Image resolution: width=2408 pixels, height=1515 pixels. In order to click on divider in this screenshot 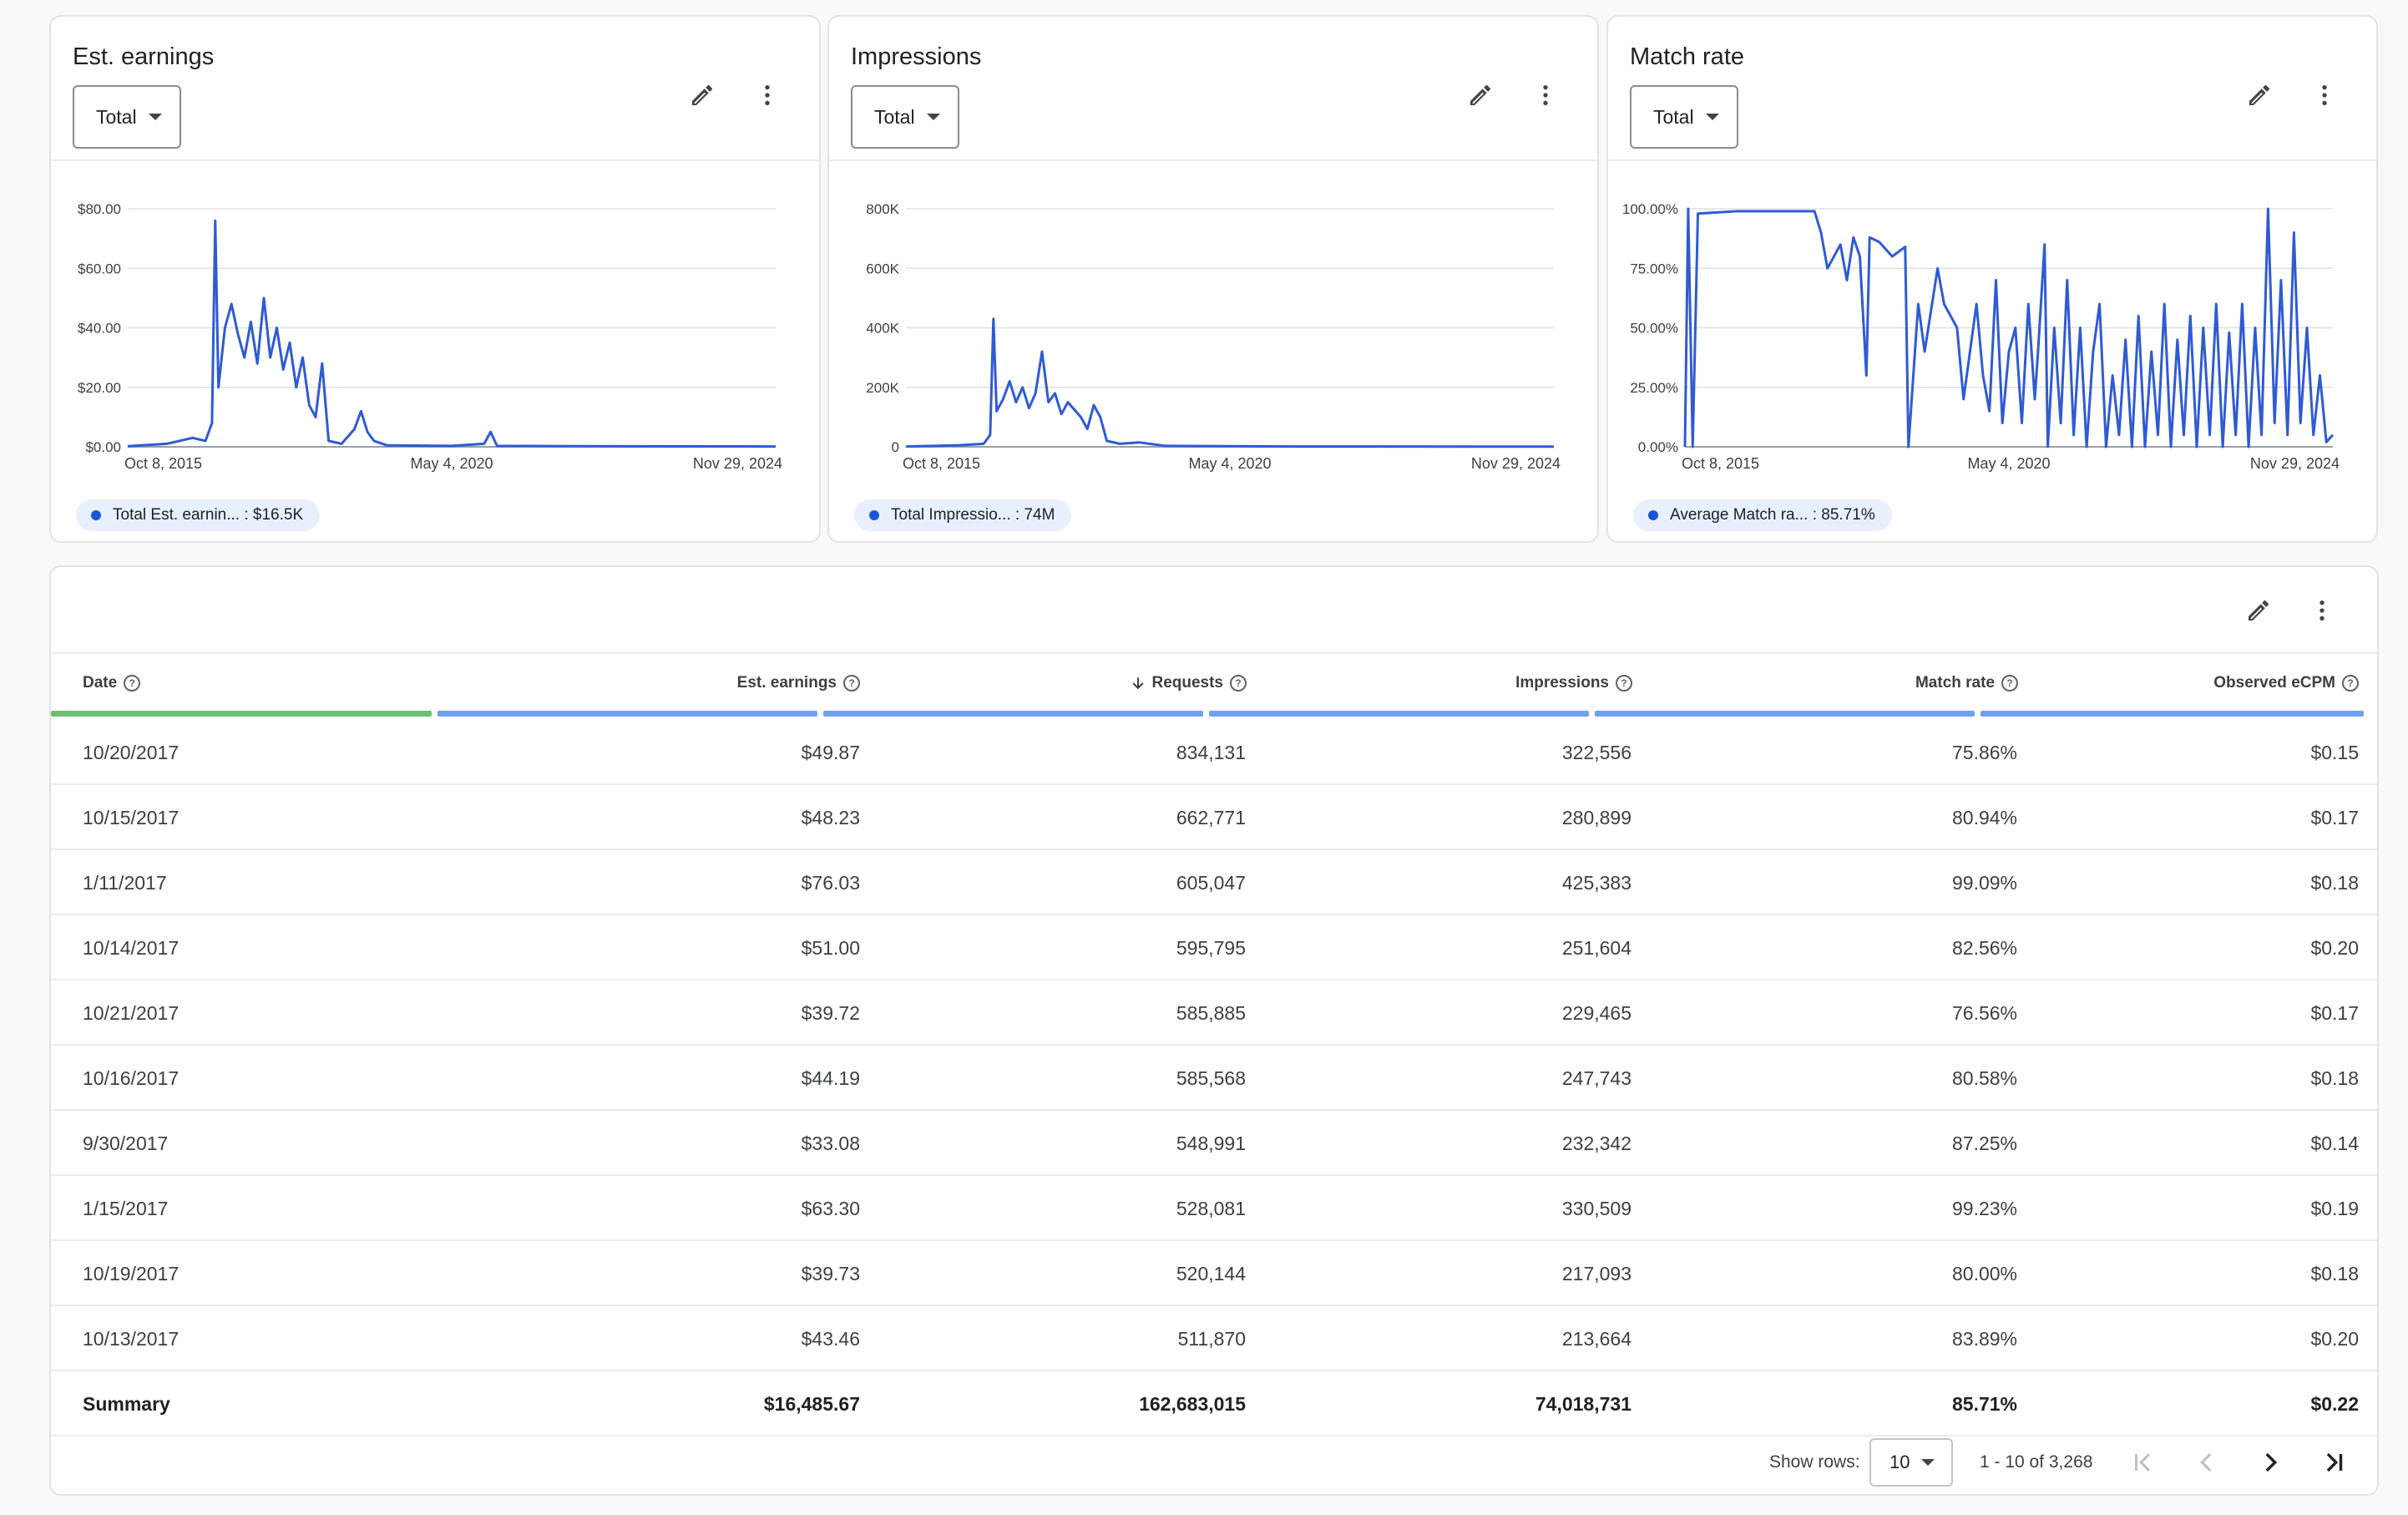, I will do `click(1992, 161)`.